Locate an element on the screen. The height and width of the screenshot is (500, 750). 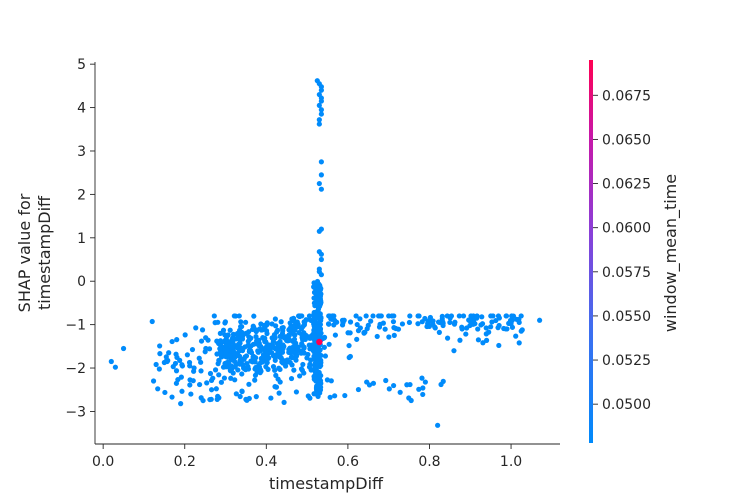
colorbar-tick-label: 0.0600 is located at coordinates (626, 229).